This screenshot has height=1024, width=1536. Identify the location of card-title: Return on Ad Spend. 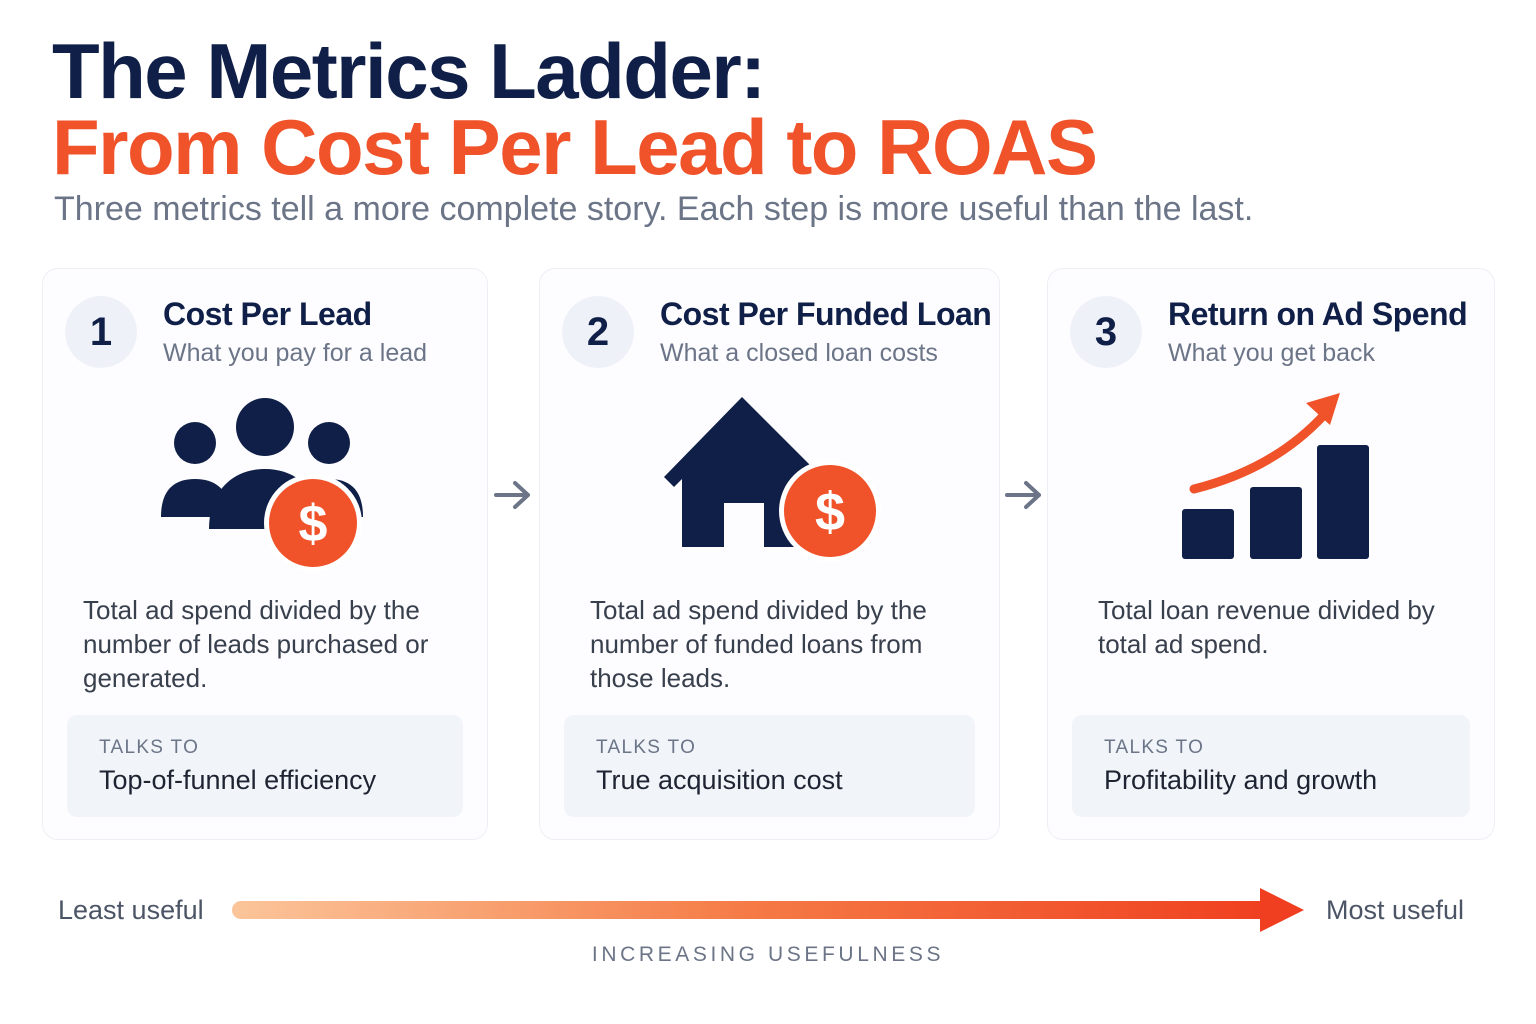
(1318, 314).